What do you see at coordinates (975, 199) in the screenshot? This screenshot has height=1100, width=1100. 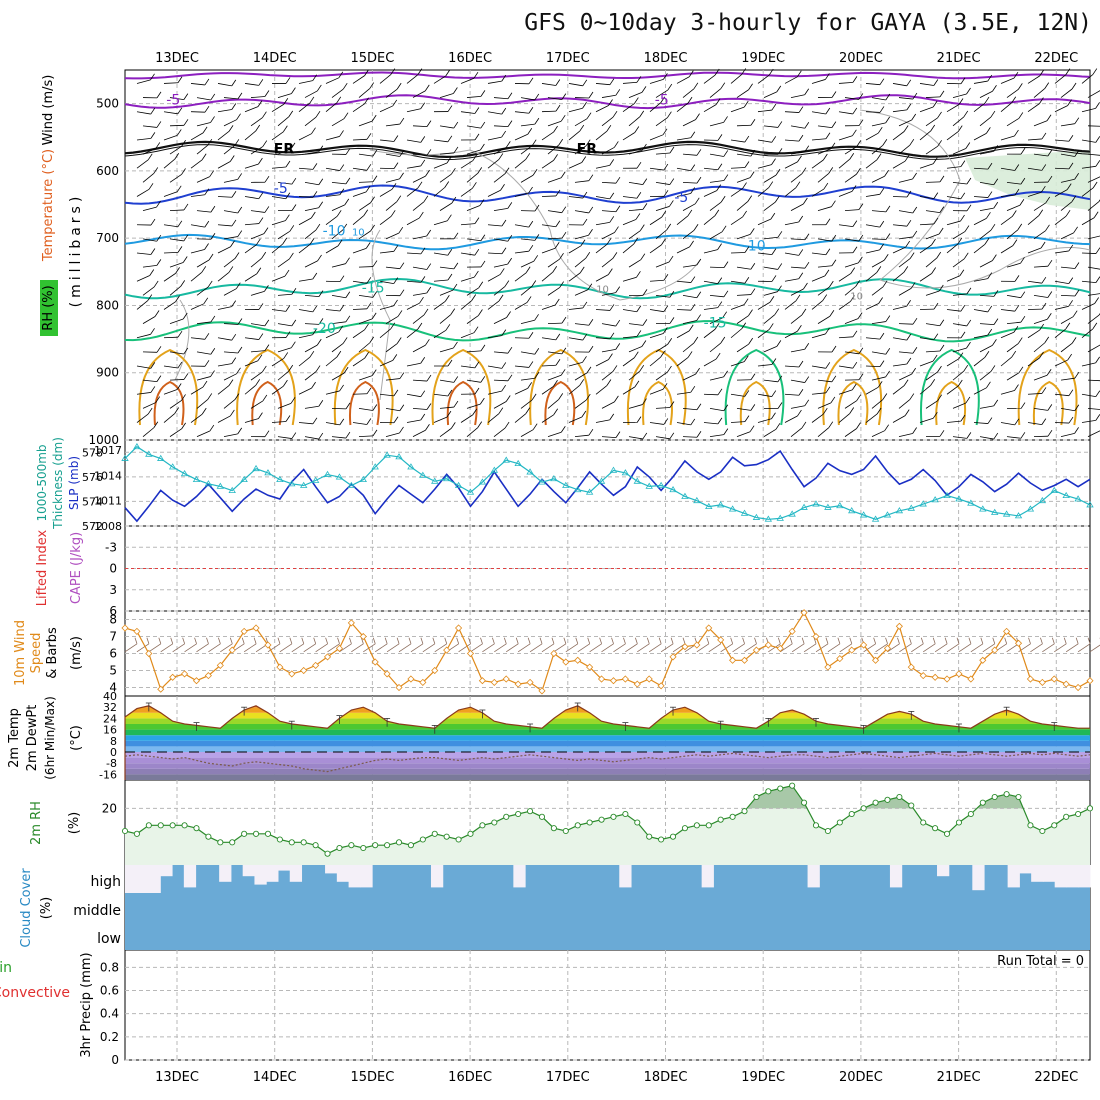 I see `rh-contour` at bounding box center [975, 199].